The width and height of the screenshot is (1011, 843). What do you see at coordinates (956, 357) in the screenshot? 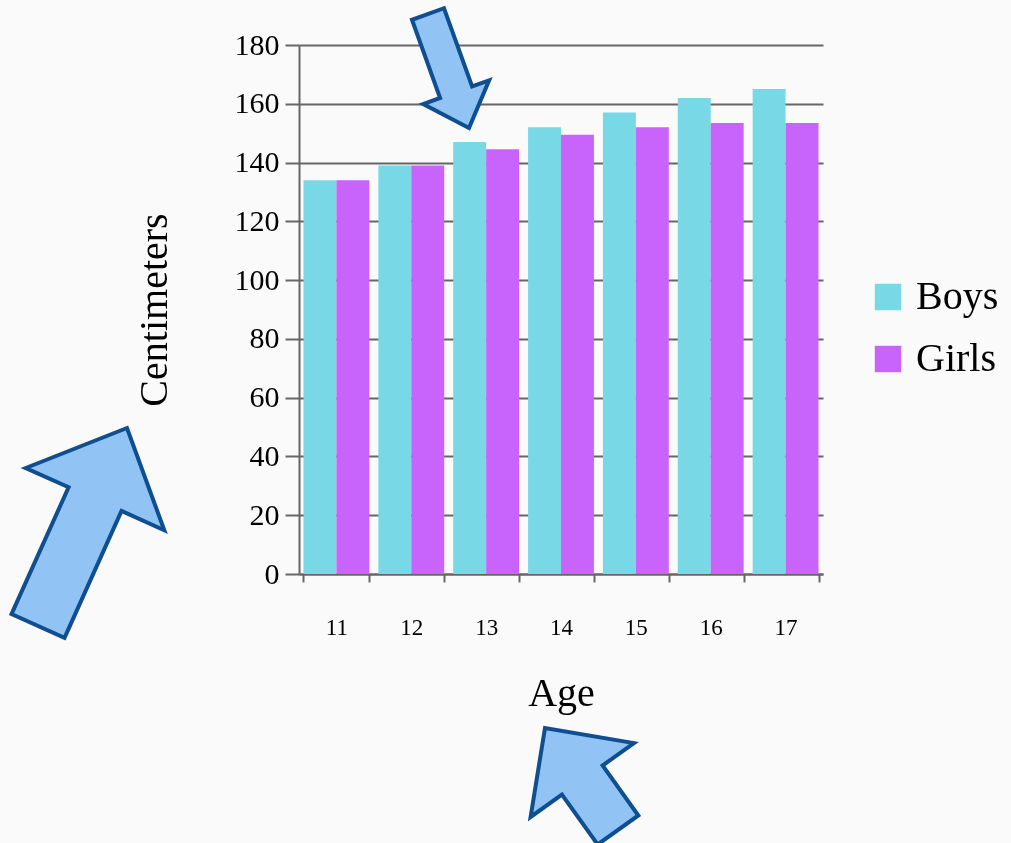
I see `legend-label: Girls` at bounding box center [956, 357].